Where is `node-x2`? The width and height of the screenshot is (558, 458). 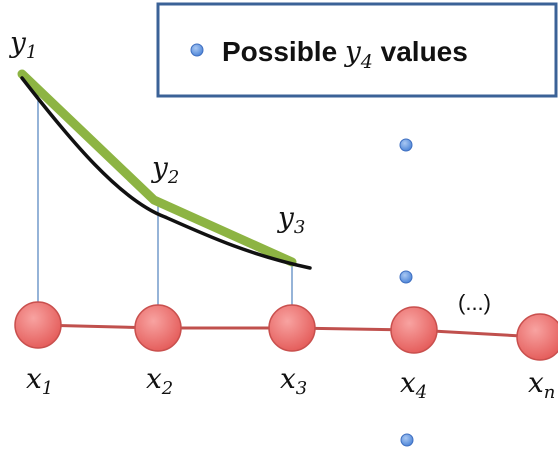 node-x2 is located at coordinates (158, 328).